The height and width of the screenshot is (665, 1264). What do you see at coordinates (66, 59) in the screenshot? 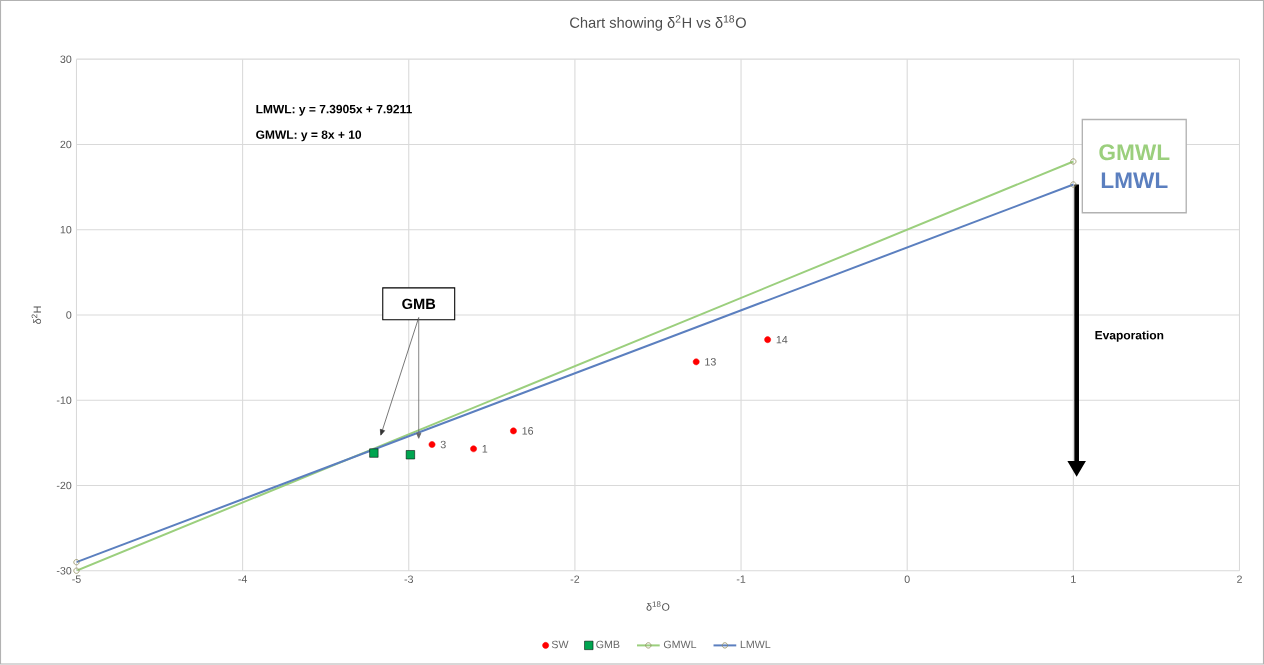
I see `y-tick-label: 30` at bounding box center [66, 59].